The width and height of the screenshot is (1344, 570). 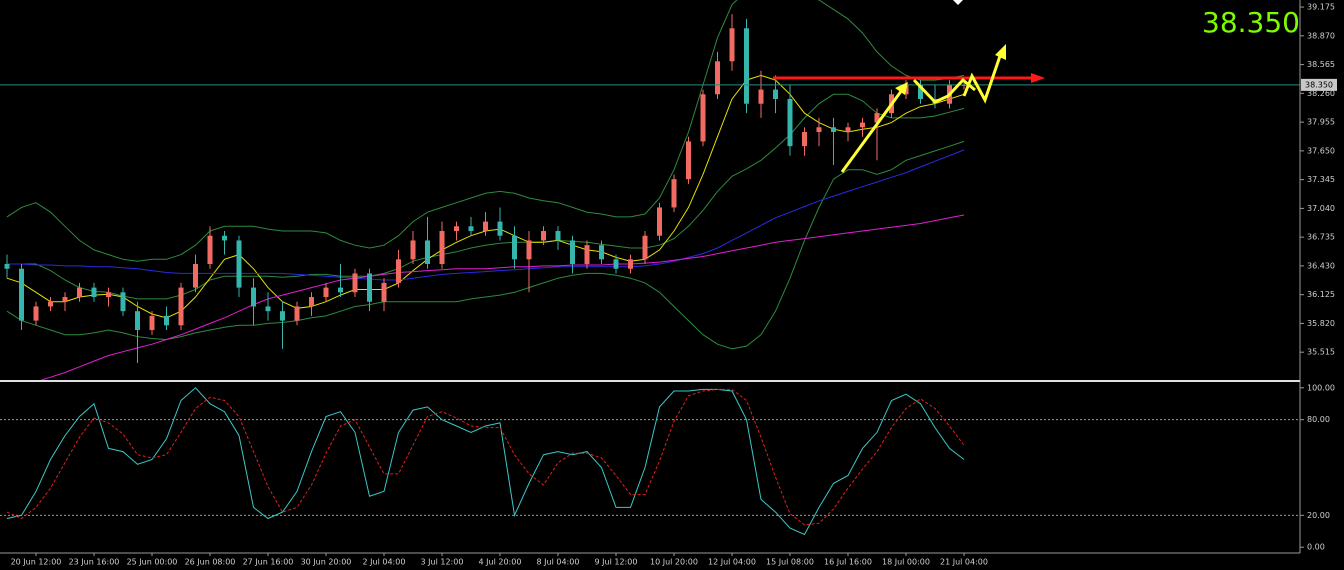 I want to click on annotations, so click(x=909, y=86).